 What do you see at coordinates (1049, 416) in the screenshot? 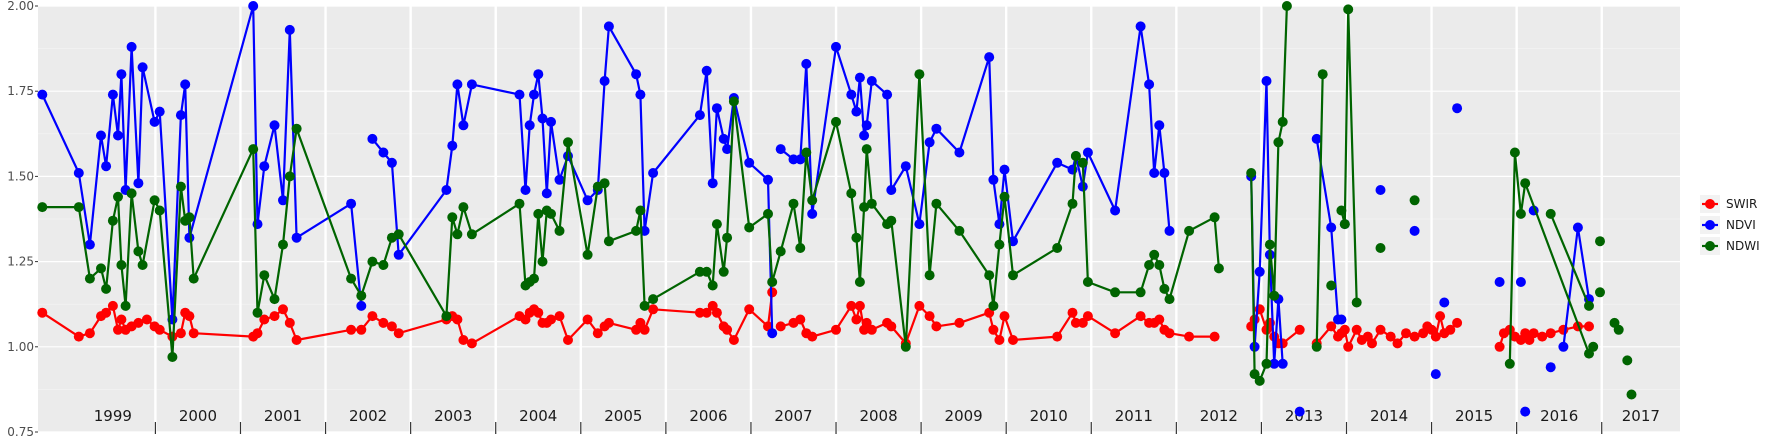
I see `year-label: 2010` at bounding box center [1049, 416].